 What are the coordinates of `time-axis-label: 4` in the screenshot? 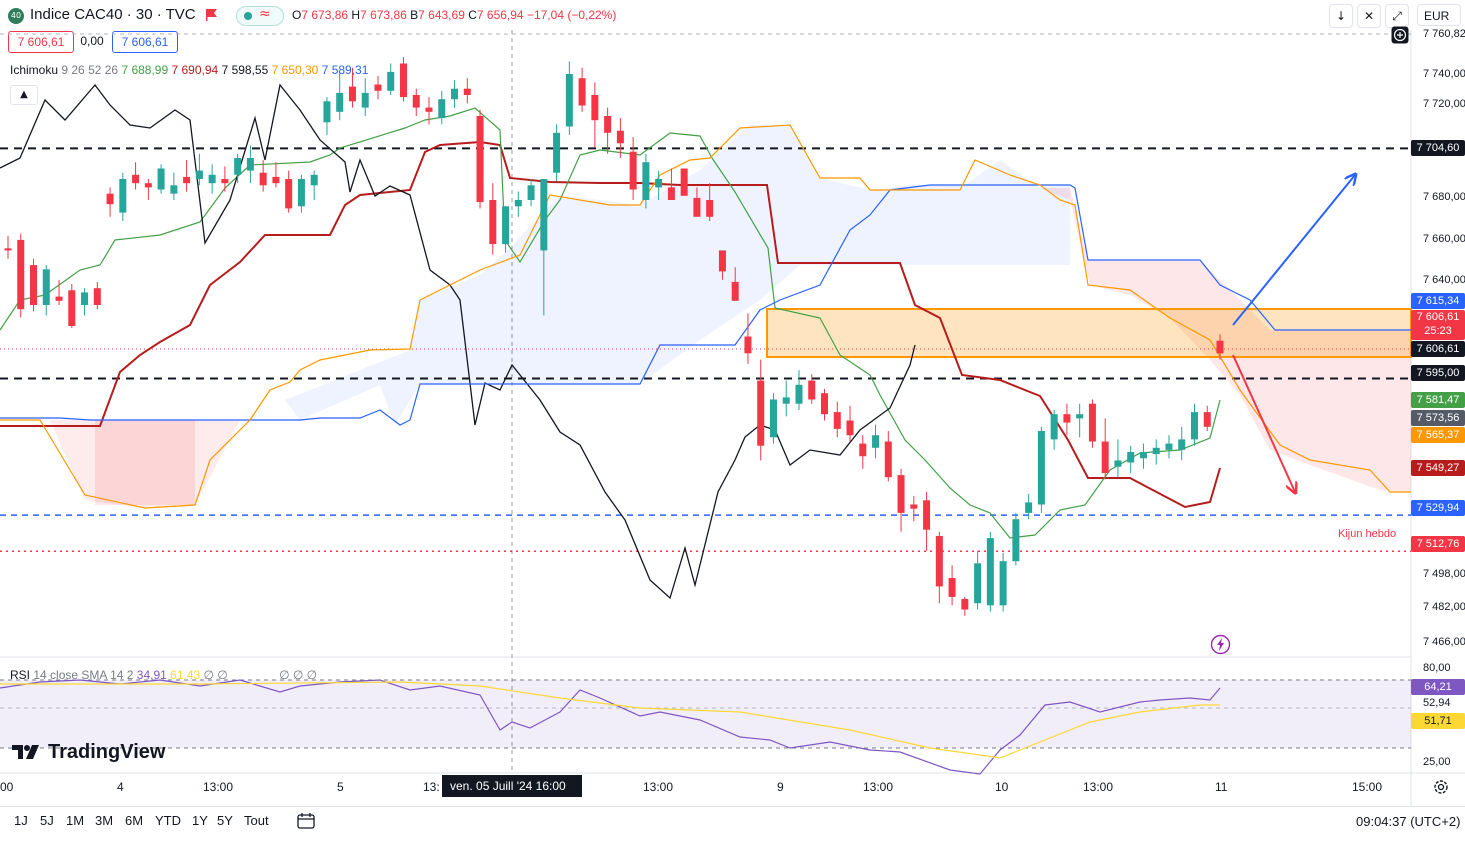 It's located at (120, 787).